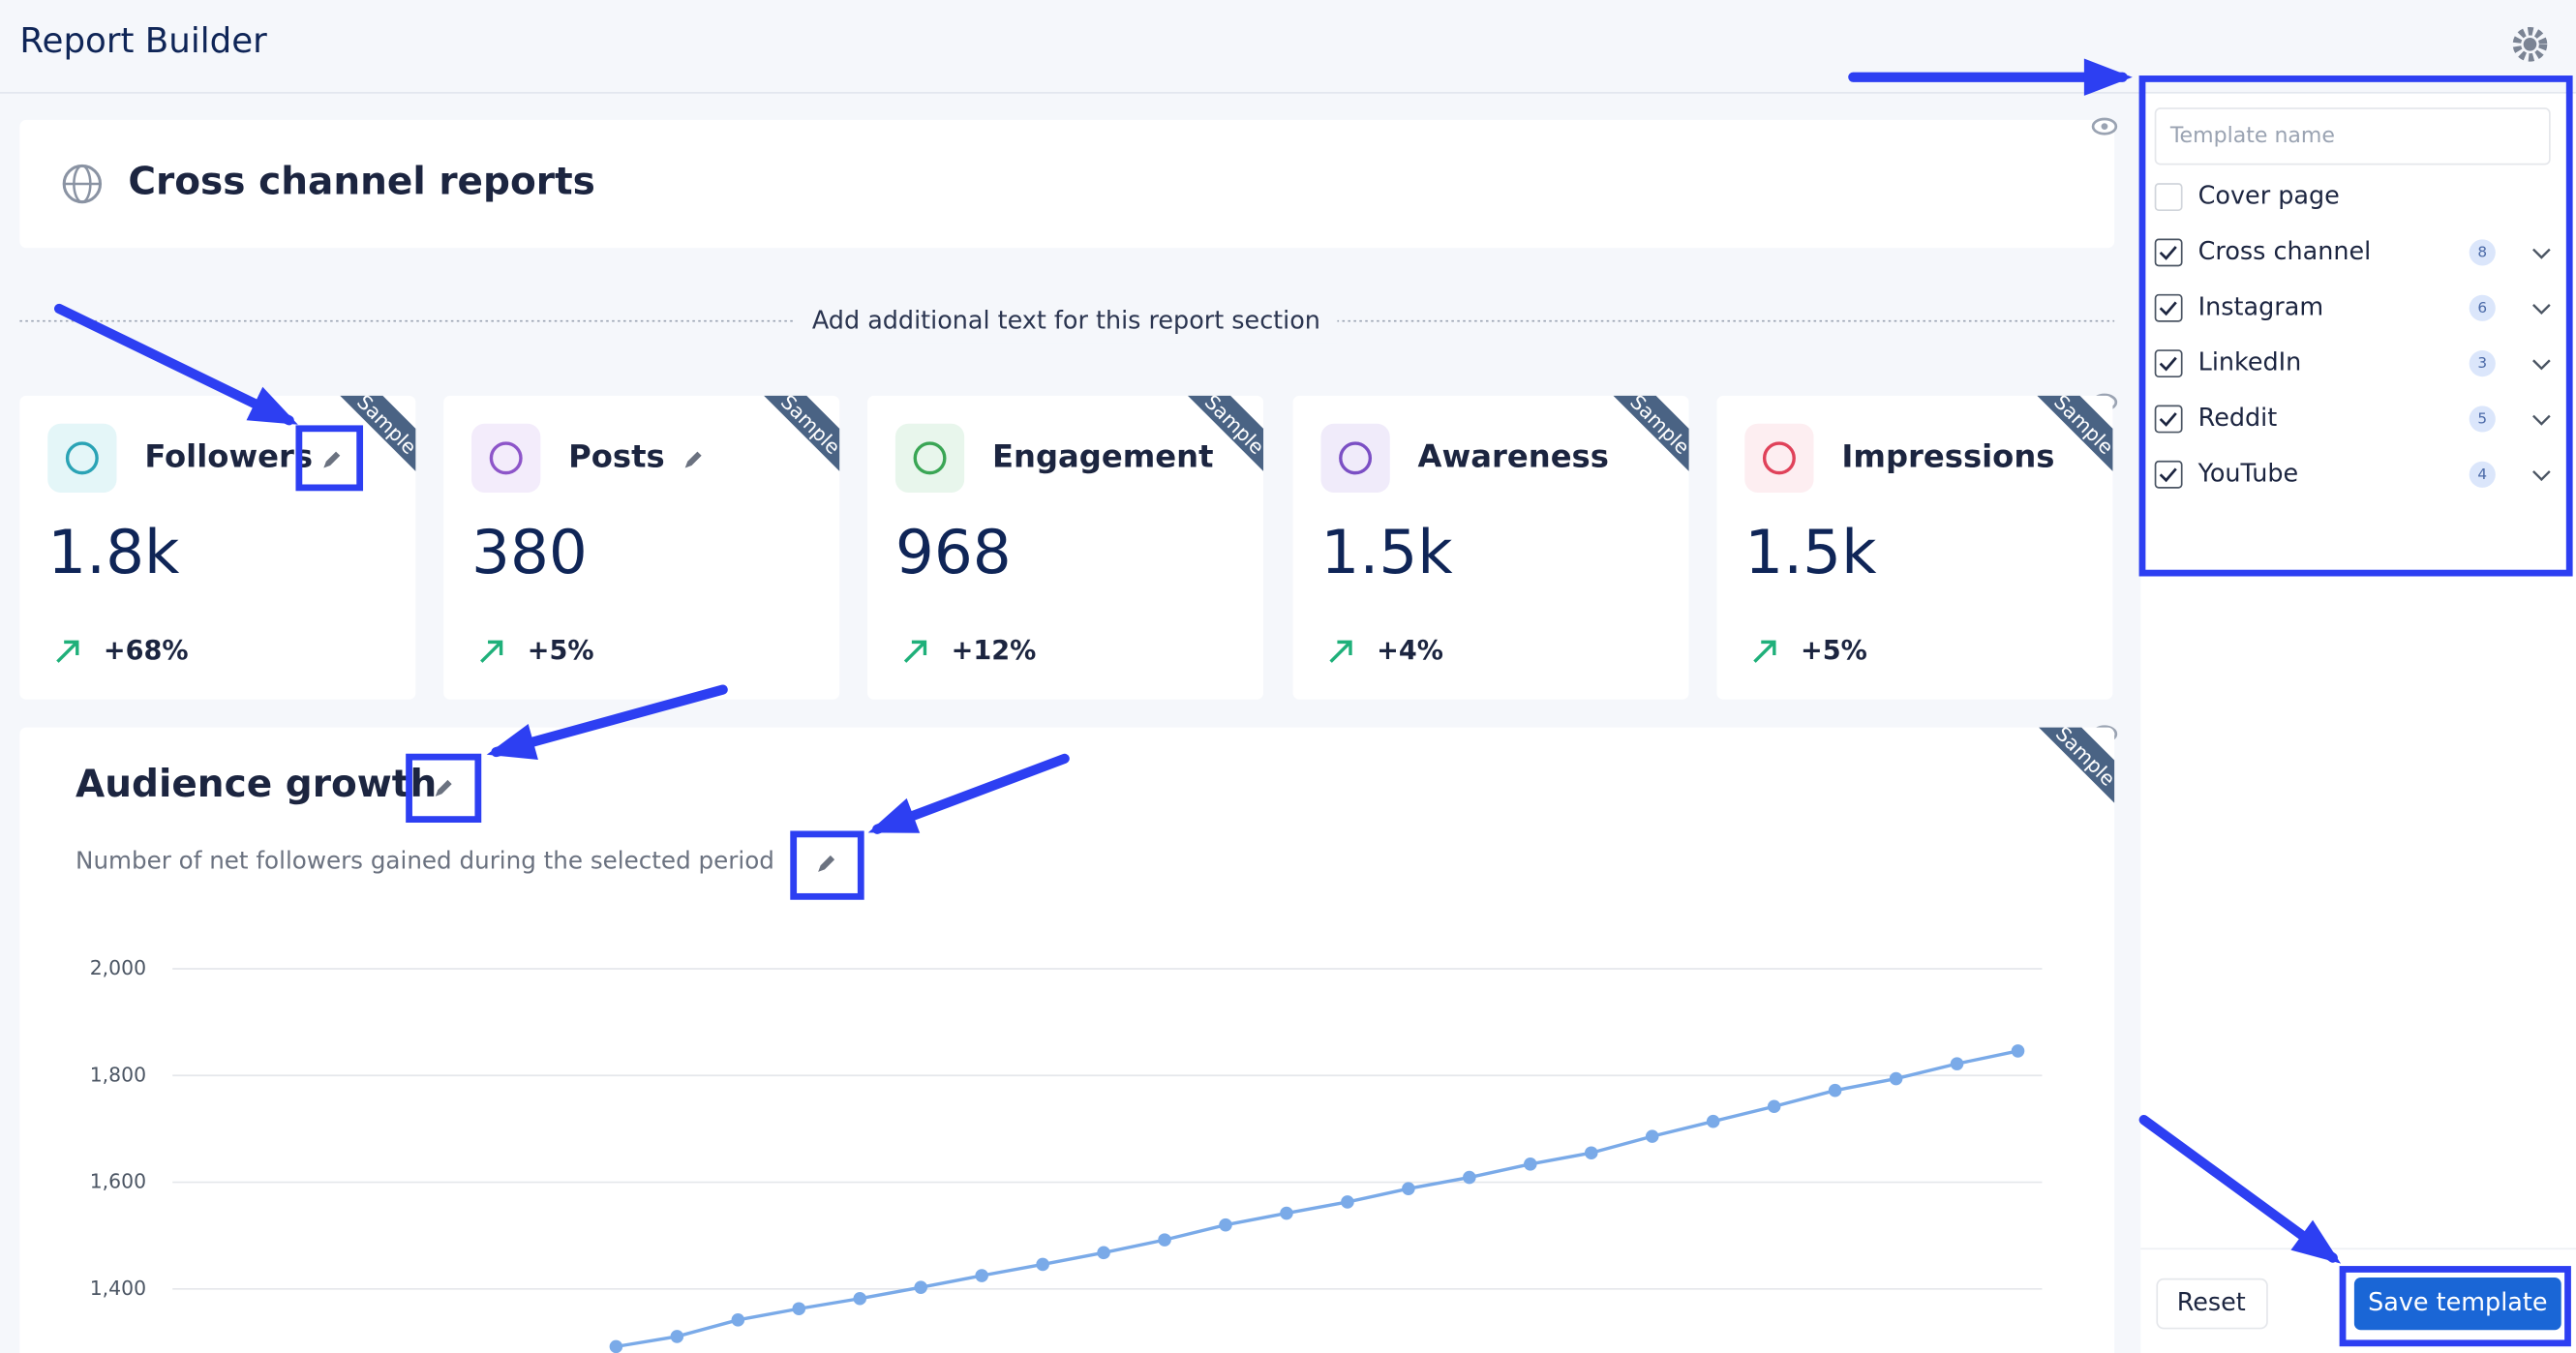 The width and height of the screenshot is (2576, 1353). I want to click on metric-change: +68%, so click(146, 651).